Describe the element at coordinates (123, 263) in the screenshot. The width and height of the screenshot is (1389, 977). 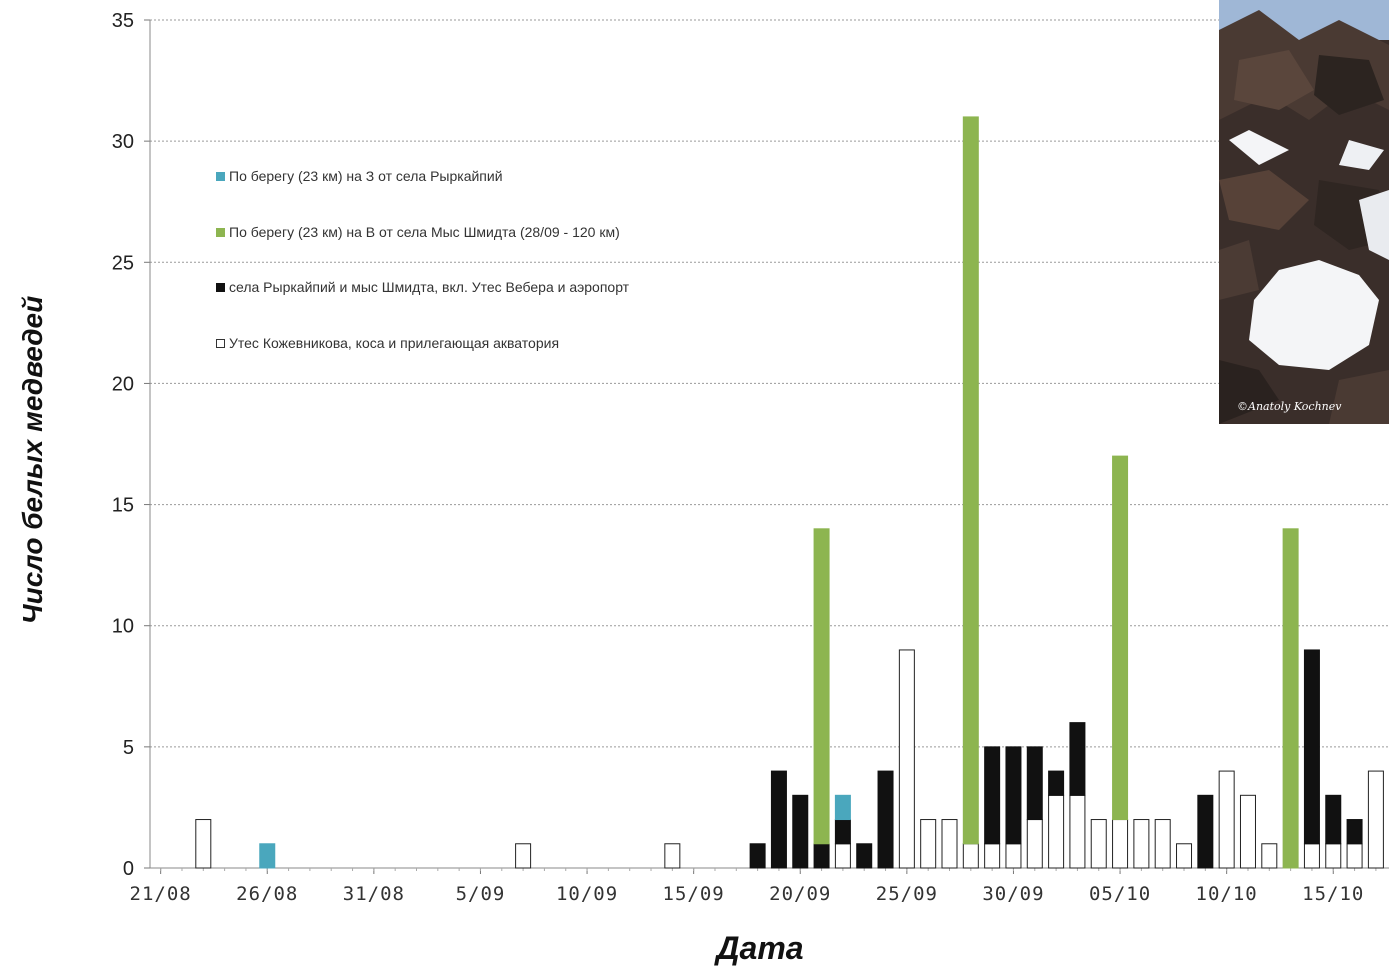
I see `y-tick-label: 25` at that location.